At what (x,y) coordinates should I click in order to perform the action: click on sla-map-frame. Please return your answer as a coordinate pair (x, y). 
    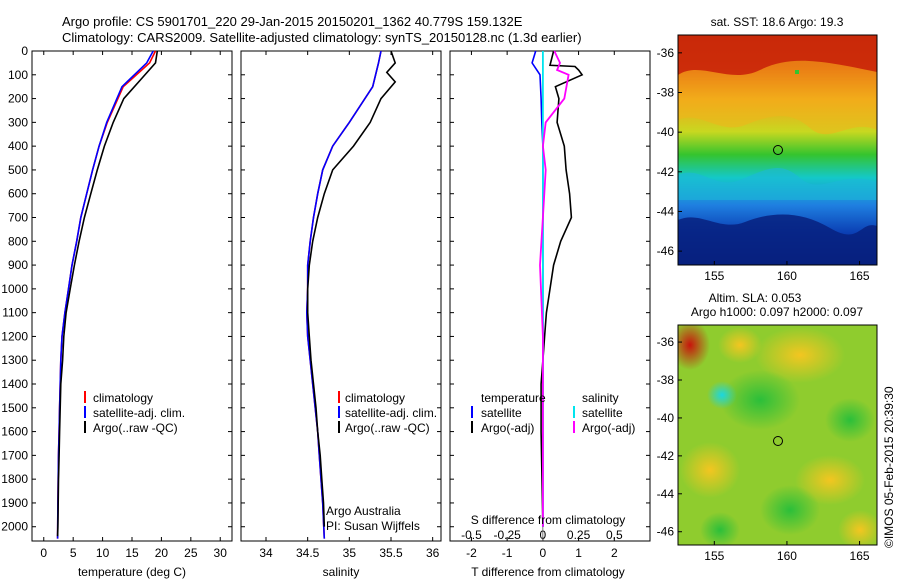
    Looking at the image, I should click on (777, 435).